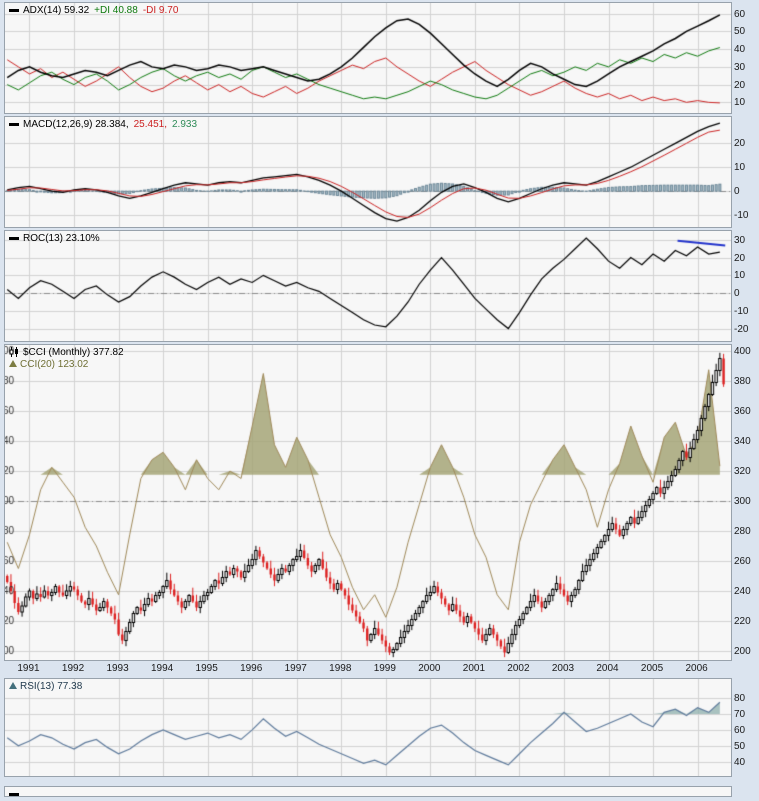 This screenshot has width=759, height=801. What do you see at coordinates (742, 381) in the screenshot?
I see `y-axis-tick-label: 380` at bounding box center [742, 381].